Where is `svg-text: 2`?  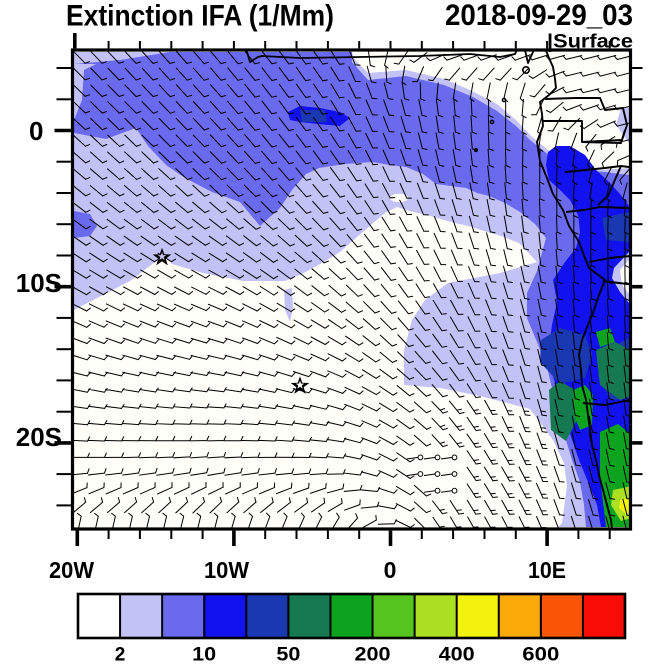 svg-text: 2 is located at coordinates (120, 655).